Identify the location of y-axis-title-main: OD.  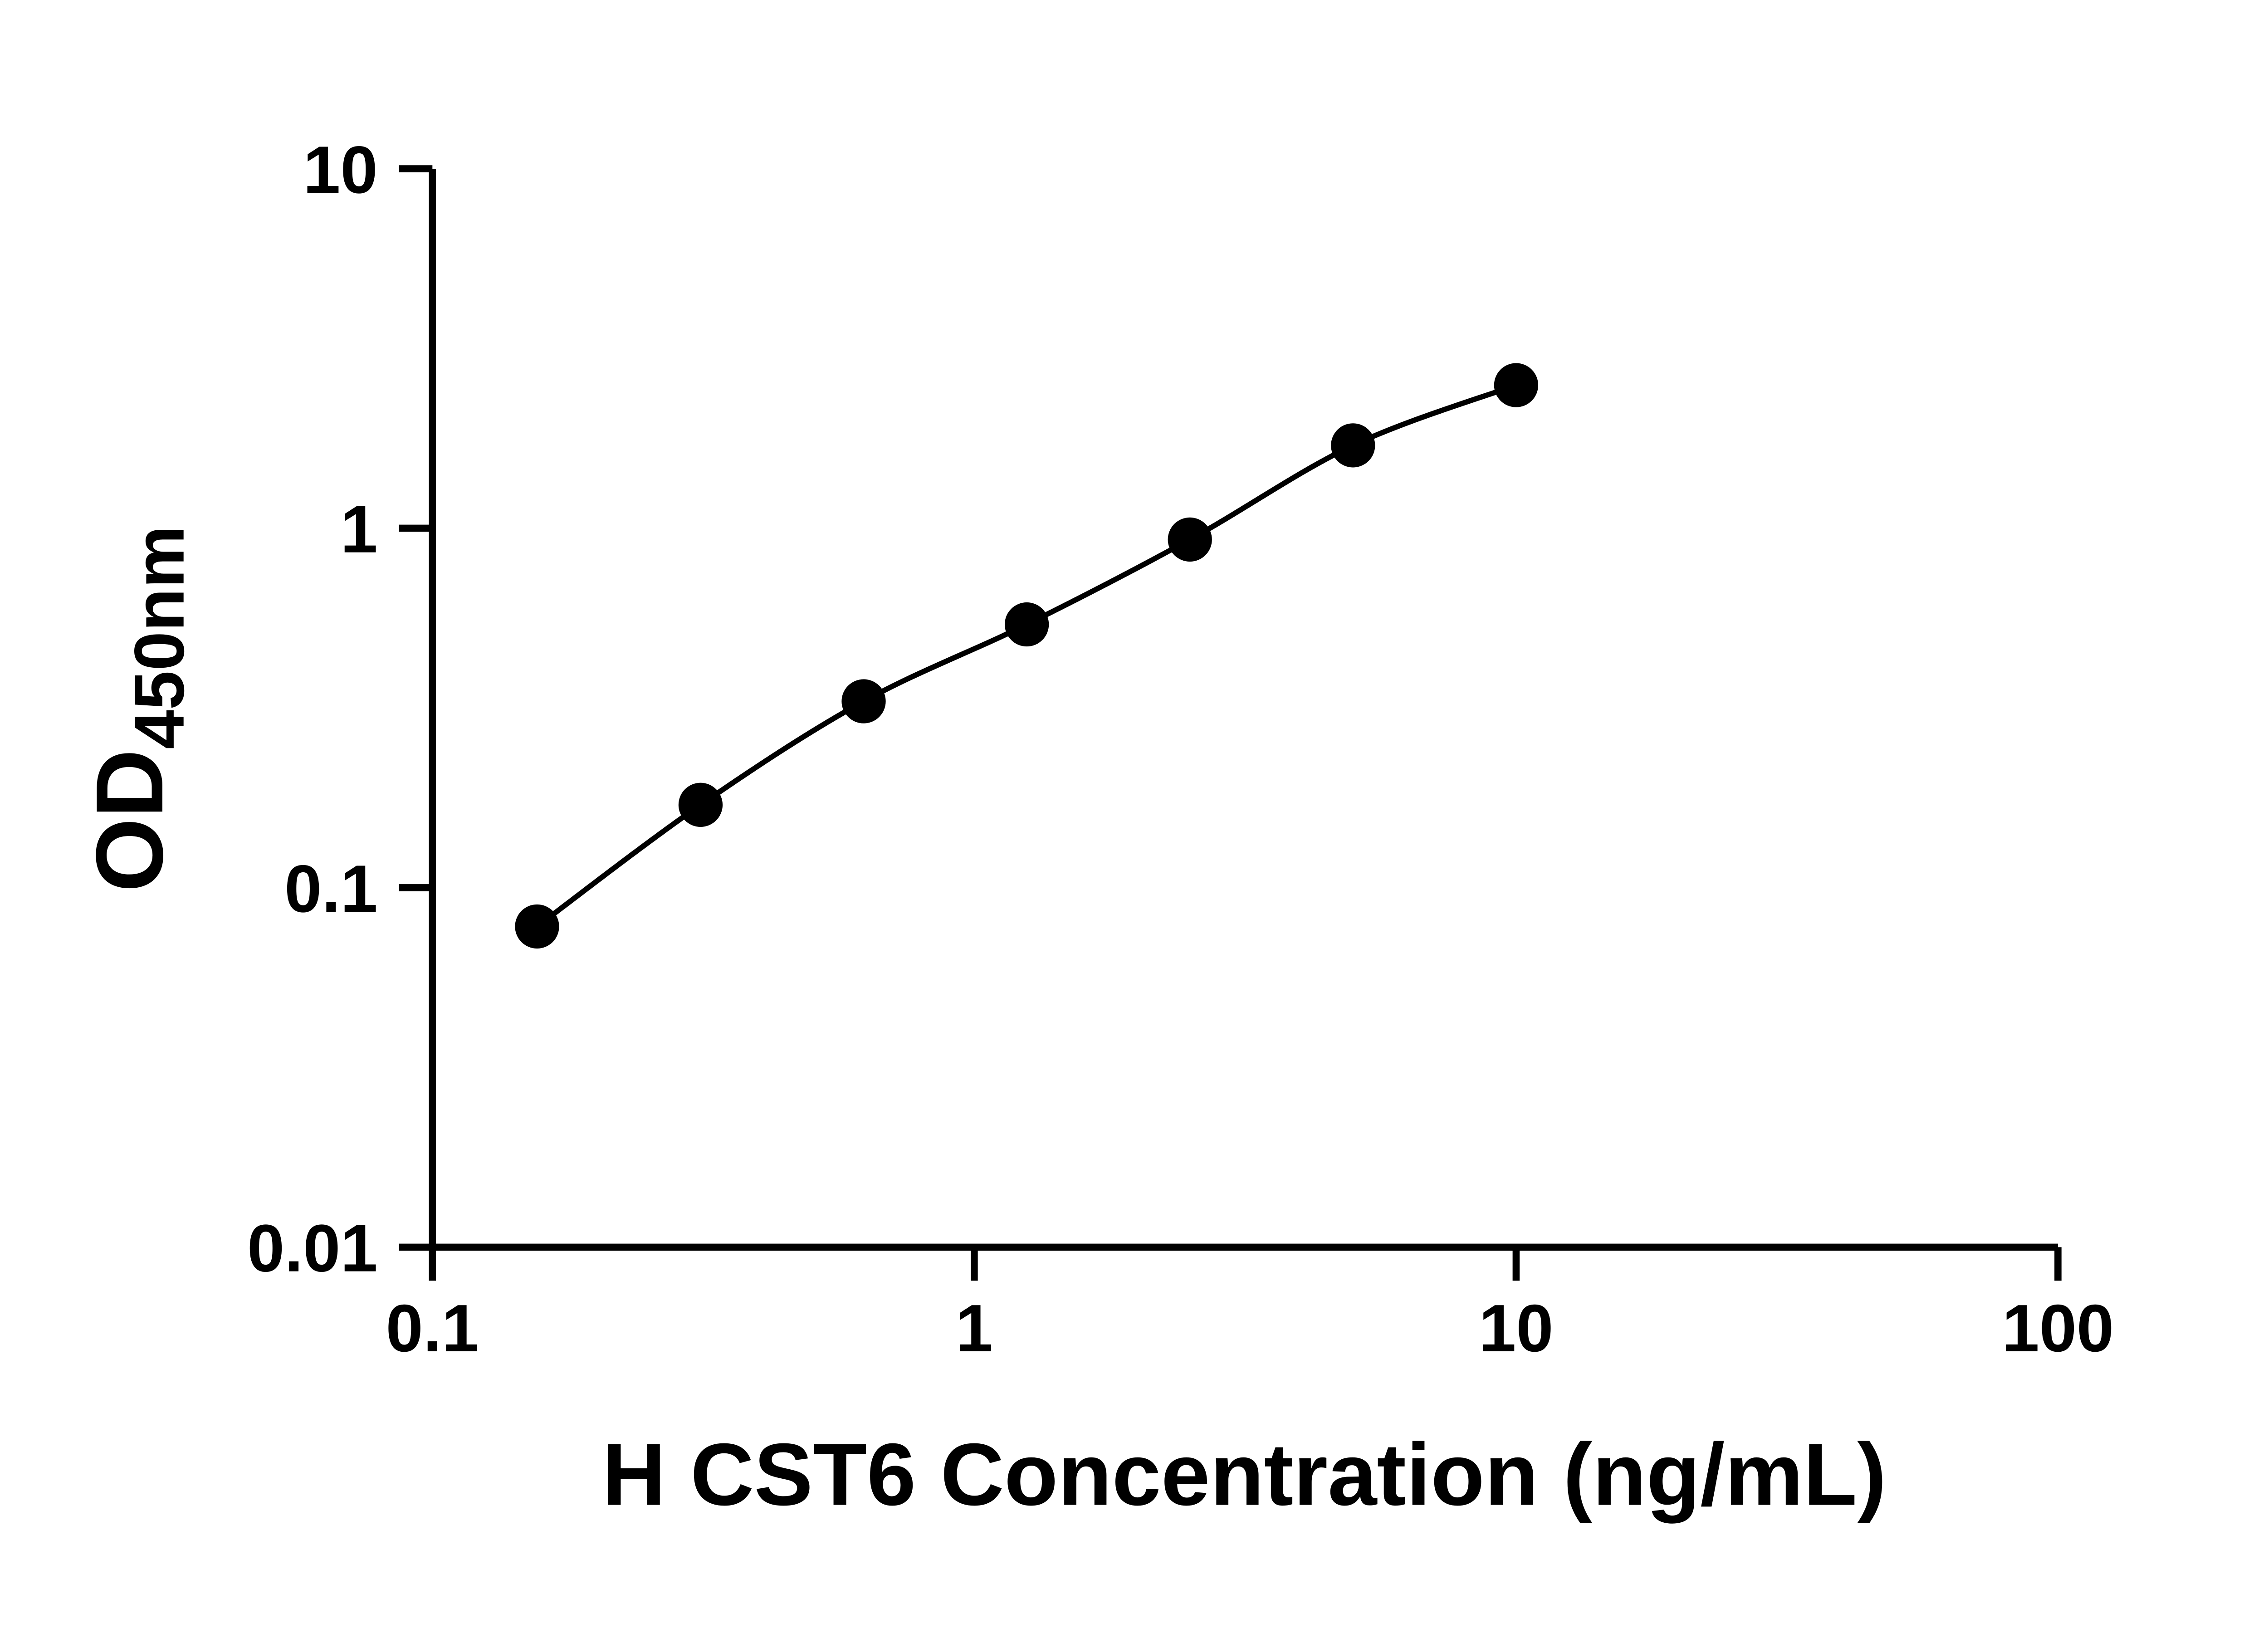
(130, 820).